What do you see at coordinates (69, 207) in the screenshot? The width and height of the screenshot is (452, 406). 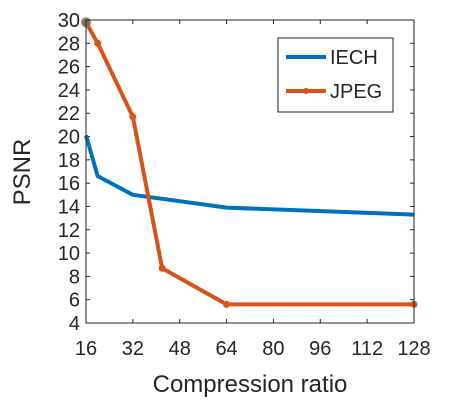 I see `y-tick-label: 14` at bounding box center [69, 207].